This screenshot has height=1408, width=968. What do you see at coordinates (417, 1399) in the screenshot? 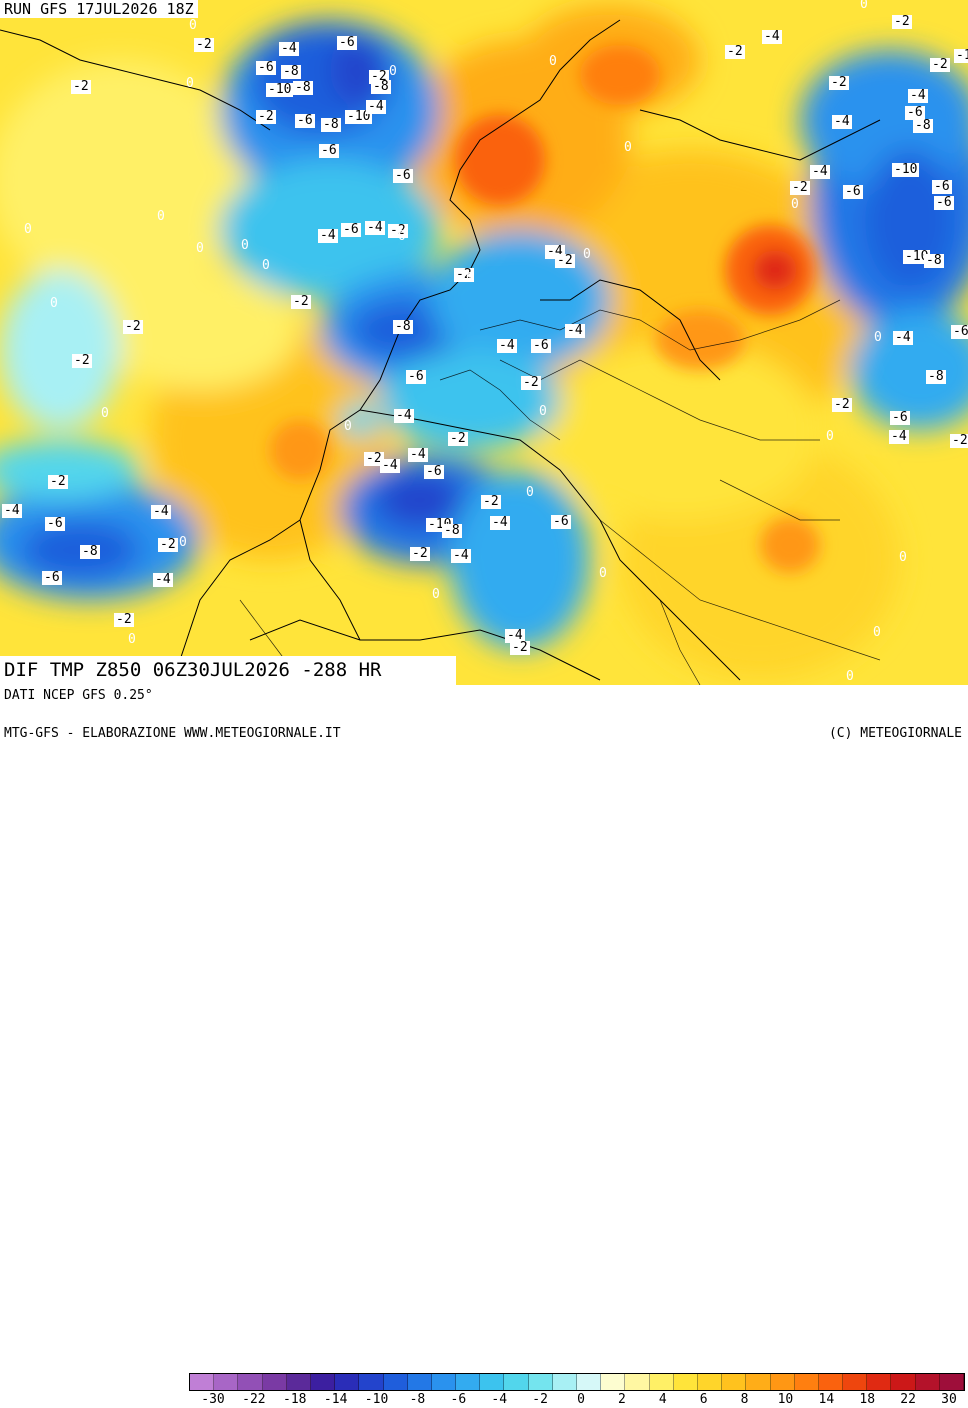
I see `colorbar-tick-label: -8` at bounding box center [417, 1399].